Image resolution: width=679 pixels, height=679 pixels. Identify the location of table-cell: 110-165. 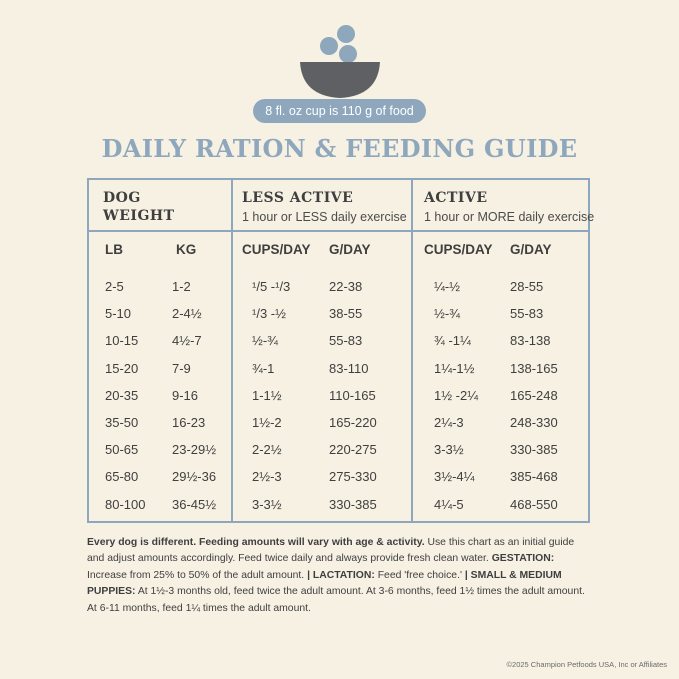
(352, 395).